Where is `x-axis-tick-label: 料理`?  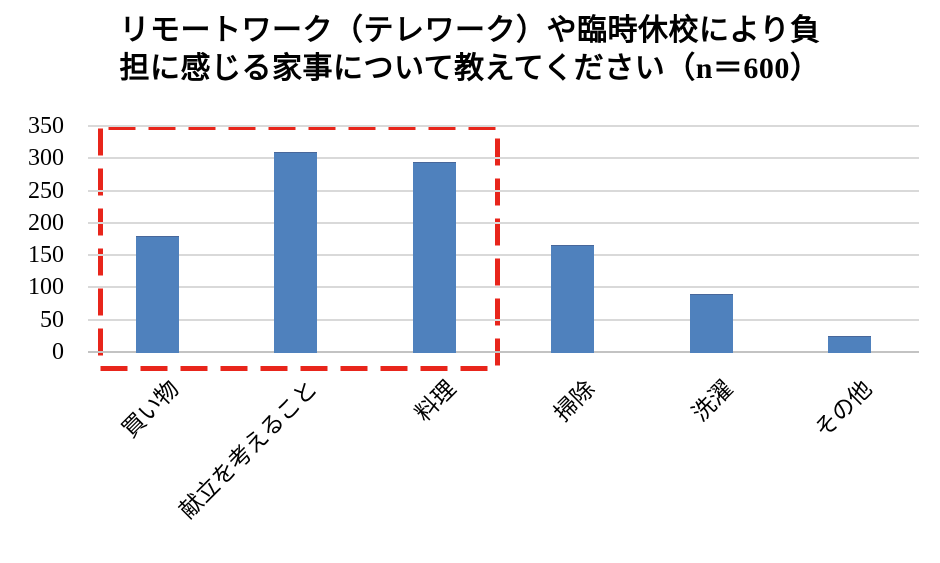 x-axis-tick-label: 料理 is located at coordinates (435, 401).